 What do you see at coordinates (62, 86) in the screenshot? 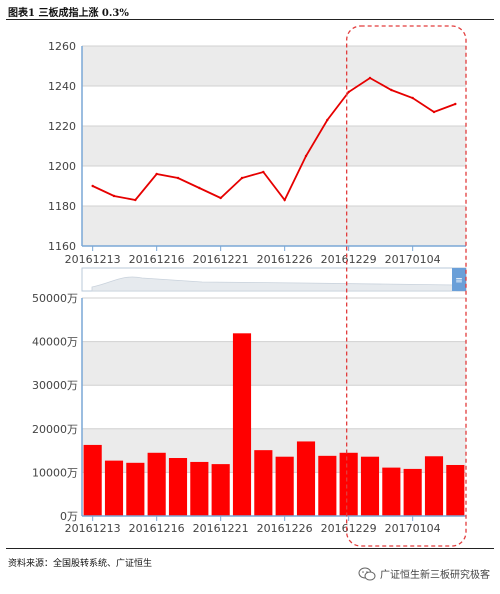
I see `line-y-tick-label: 1240` at bounding box center [62, 86].